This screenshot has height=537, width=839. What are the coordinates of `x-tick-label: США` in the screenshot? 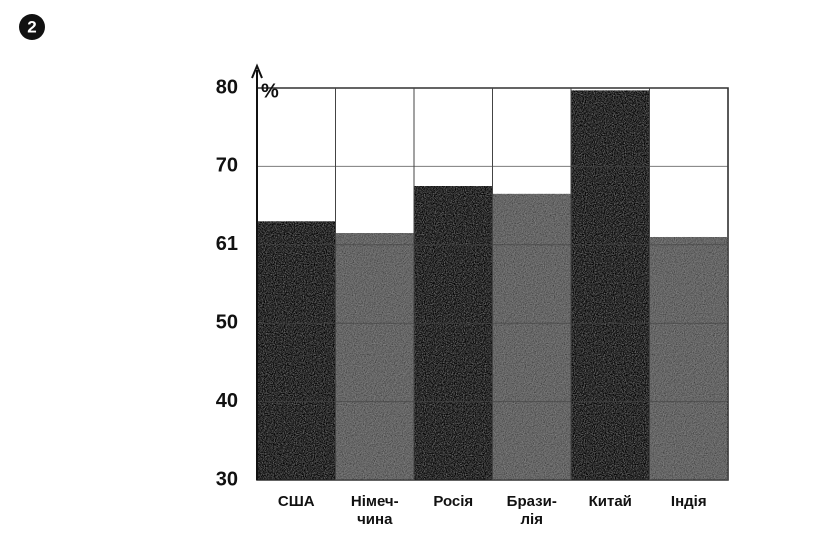 It's located at (296, 501).